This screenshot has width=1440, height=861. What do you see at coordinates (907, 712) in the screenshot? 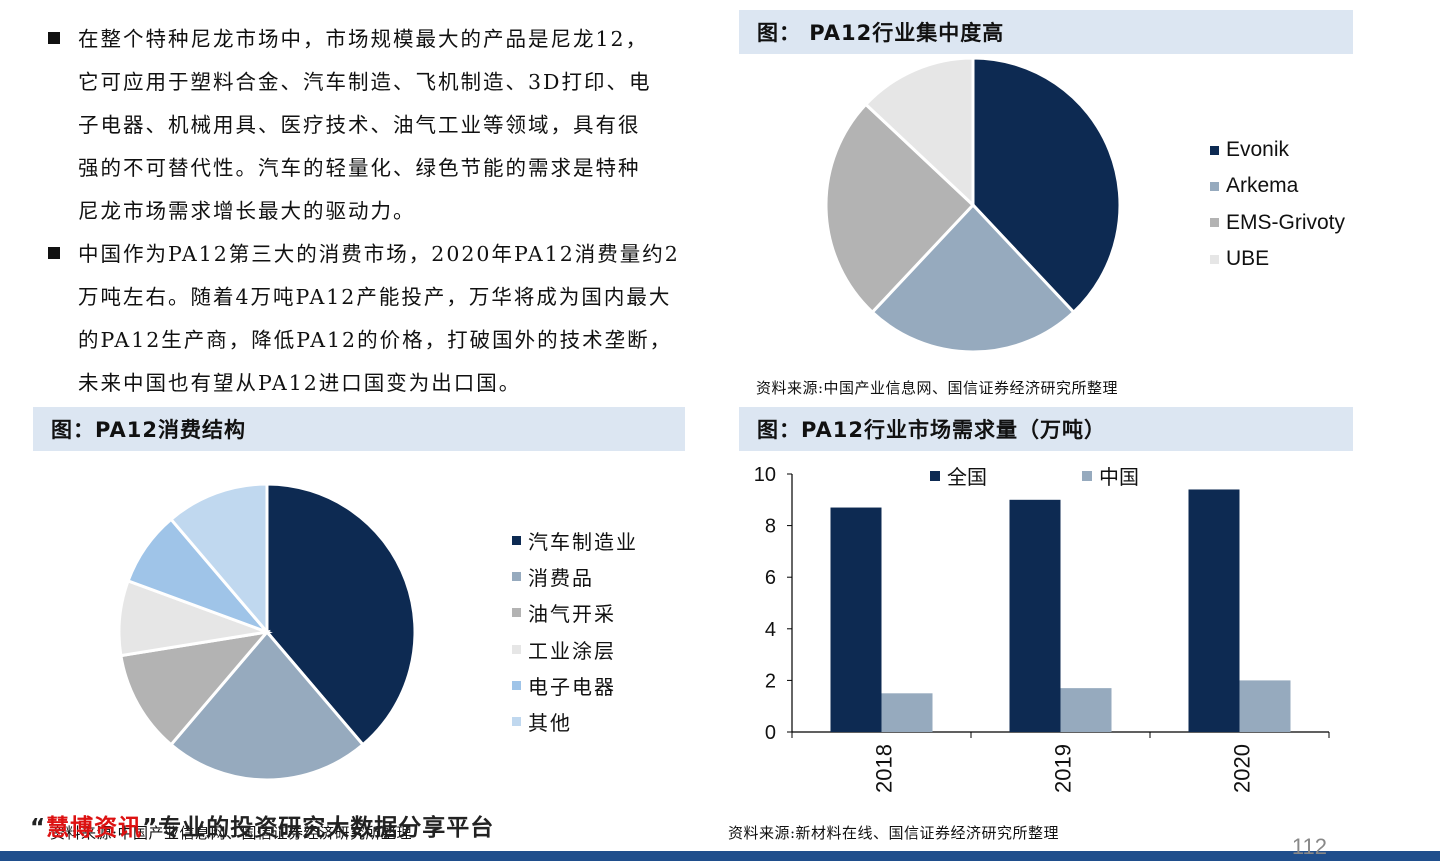
I see `bar-2018-中国` at bounding box center [907, 712].